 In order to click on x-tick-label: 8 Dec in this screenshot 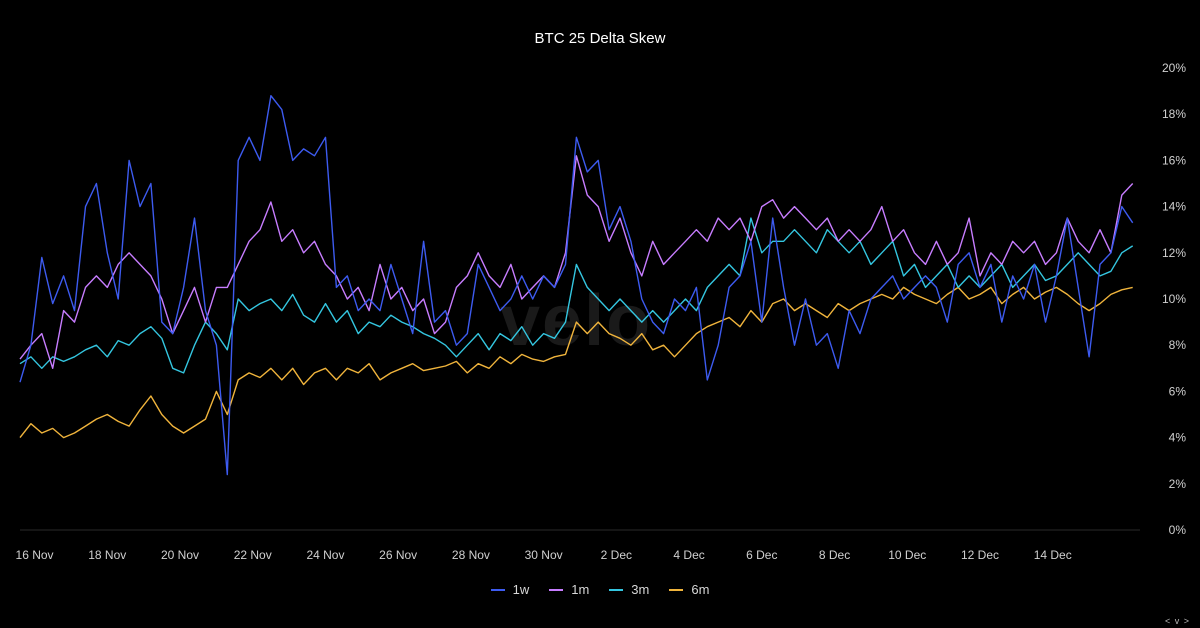, I will do `click(834, 555)`.